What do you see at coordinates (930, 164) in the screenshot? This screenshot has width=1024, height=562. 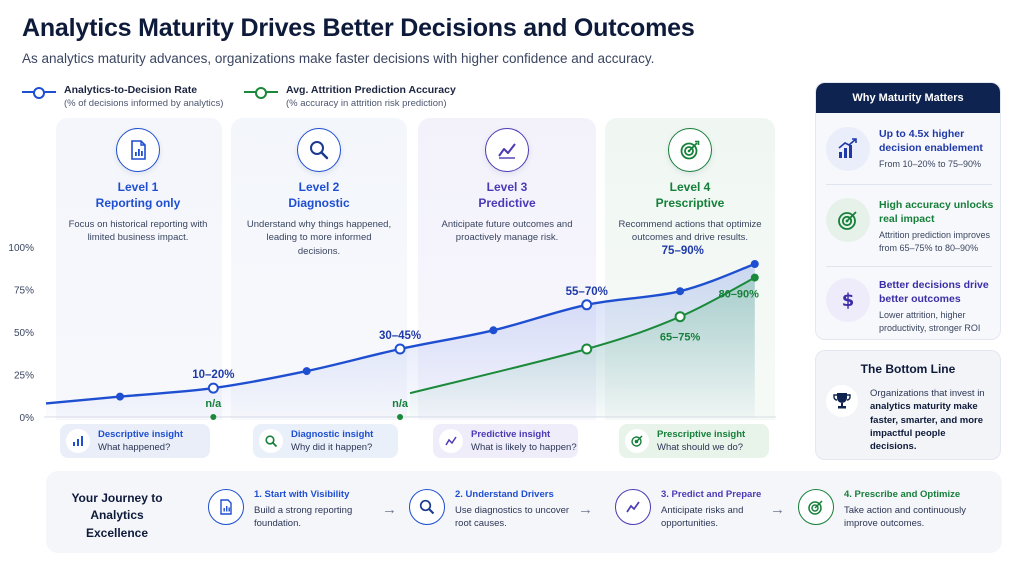 I see `why-desc: From 10–20% to 75–90%` at bounding box center [930, 164].